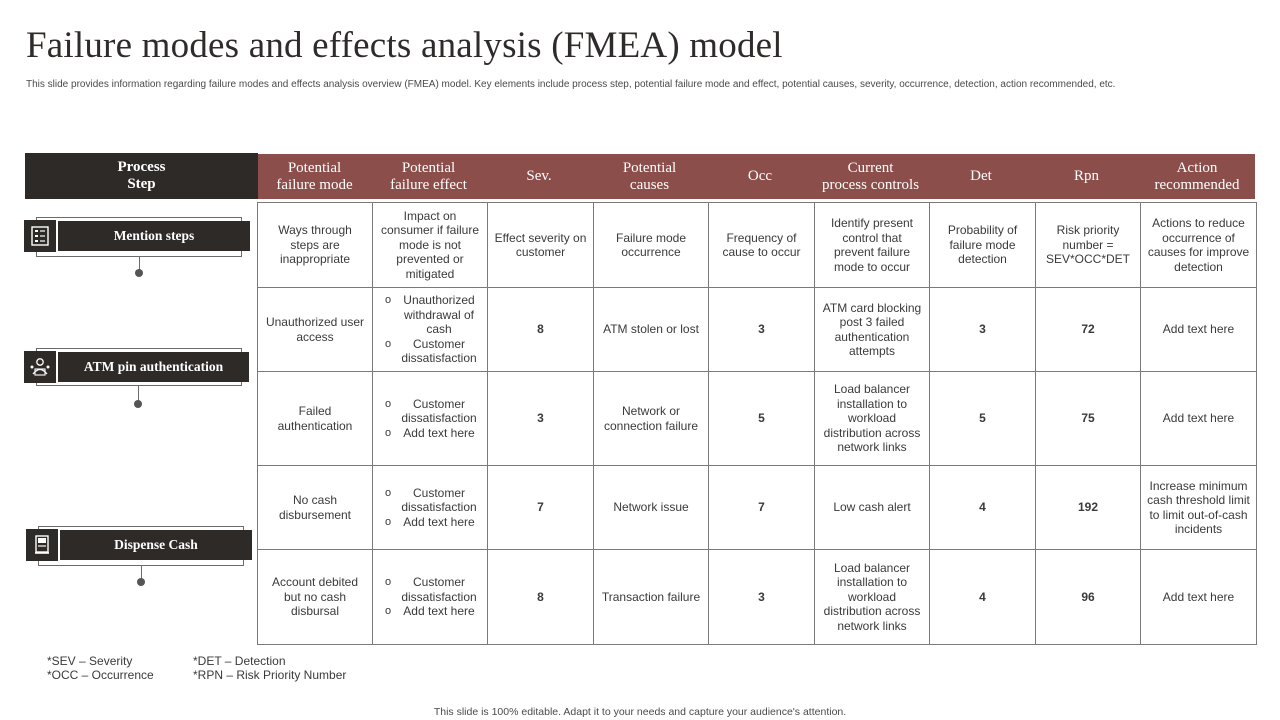 This screenshot has width=1280, height=720. I want to click on cell-sev: 7, so click(540, 507).